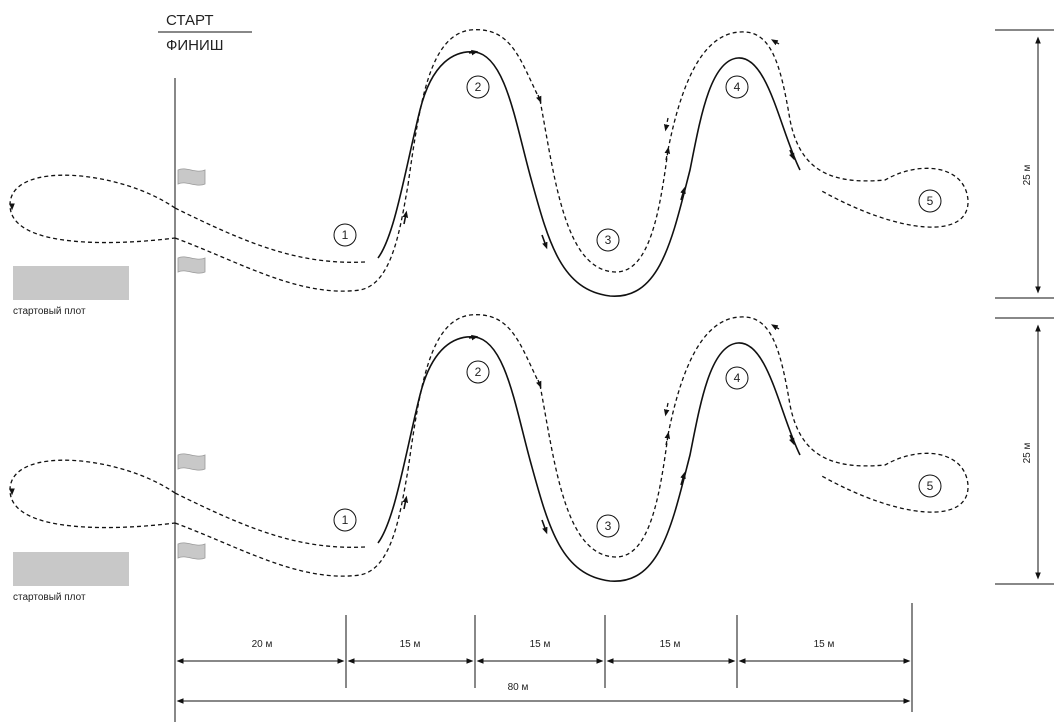 Image resolution: width=1054 pixels, height=722 pixels. I want to click on height-dimensions: 25 м 25 м, so click(1024, 307).